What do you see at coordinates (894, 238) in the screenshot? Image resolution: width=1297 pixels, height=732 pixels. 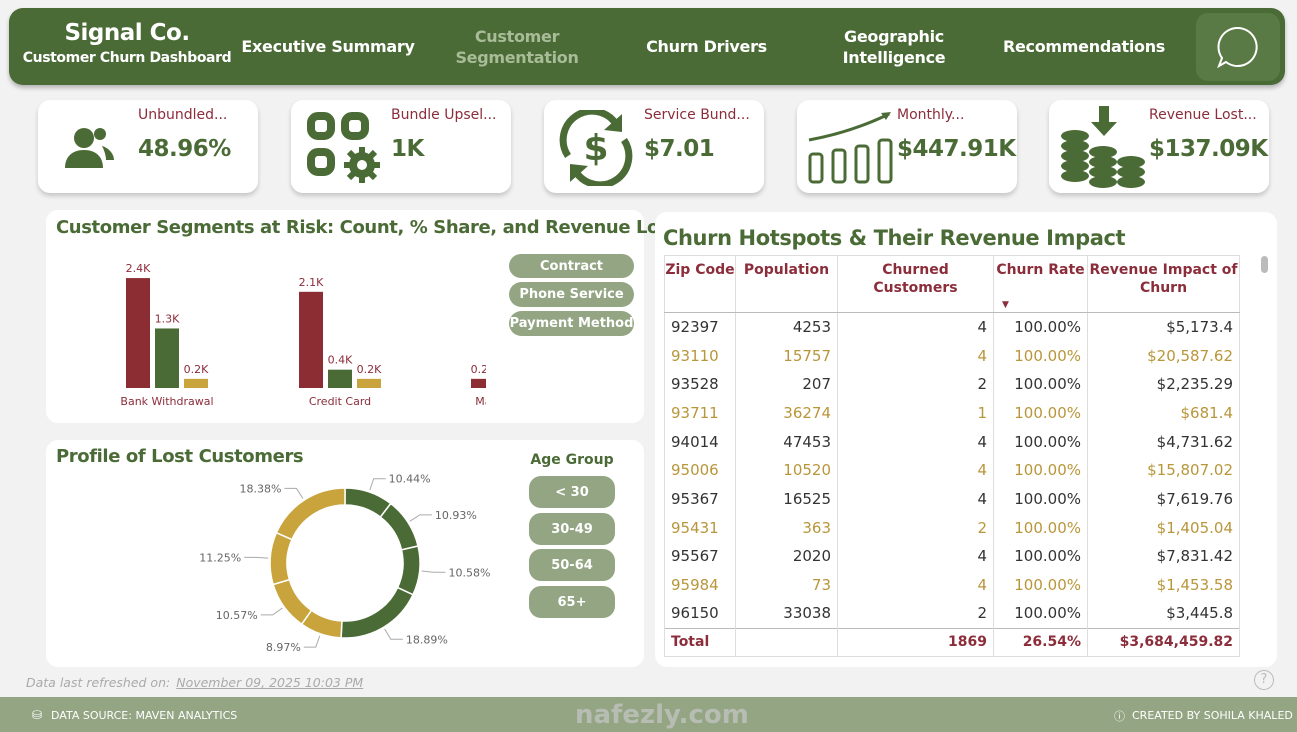 I see `hotspots-title: Churn Hotspots & Their Revenue Impact` at bounding box center [894, 238].